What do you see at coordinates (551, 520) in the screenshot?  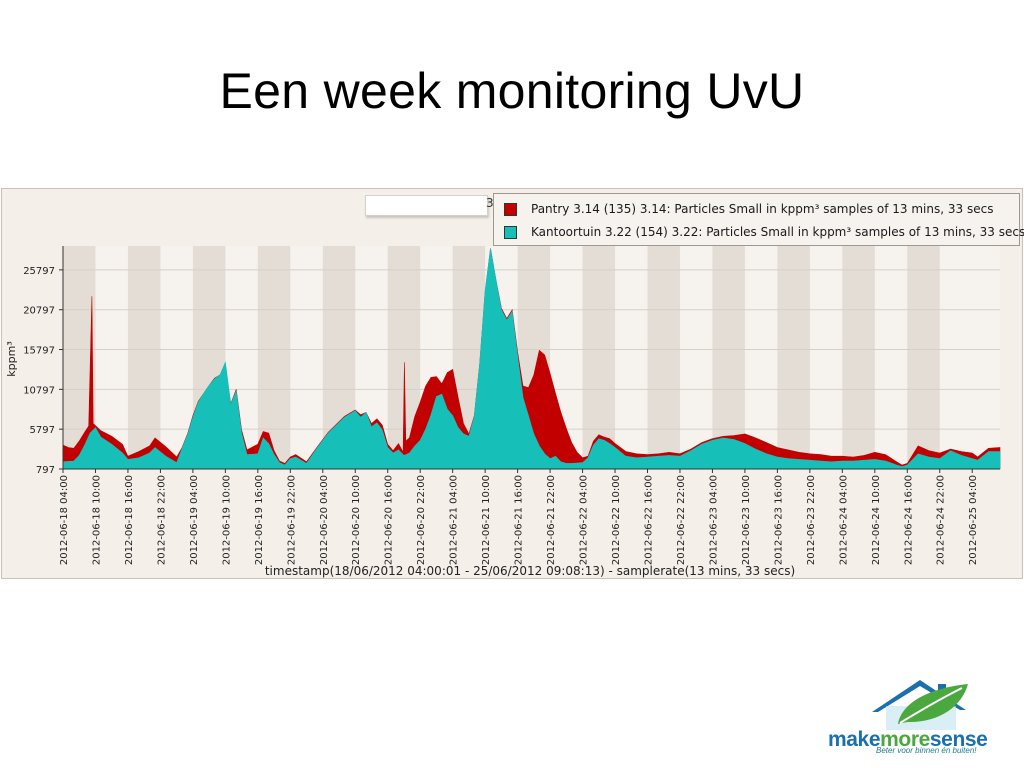 I see `x-tick-label: 2012-06-21 22:00` at bounding box center [551, 520].